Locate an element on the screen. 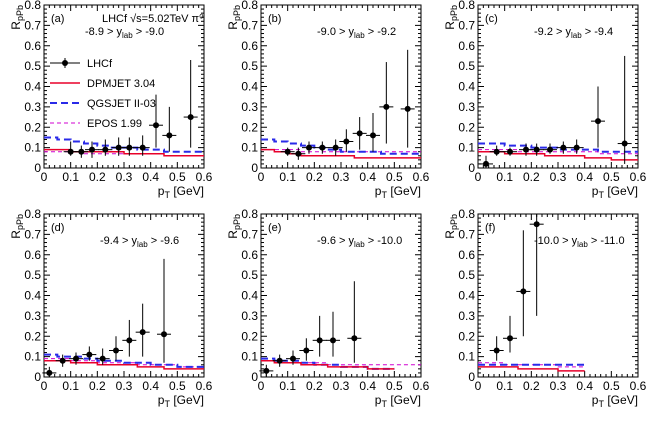  rapidity-upper: > -11.0 is located at coordinates (606, 241).